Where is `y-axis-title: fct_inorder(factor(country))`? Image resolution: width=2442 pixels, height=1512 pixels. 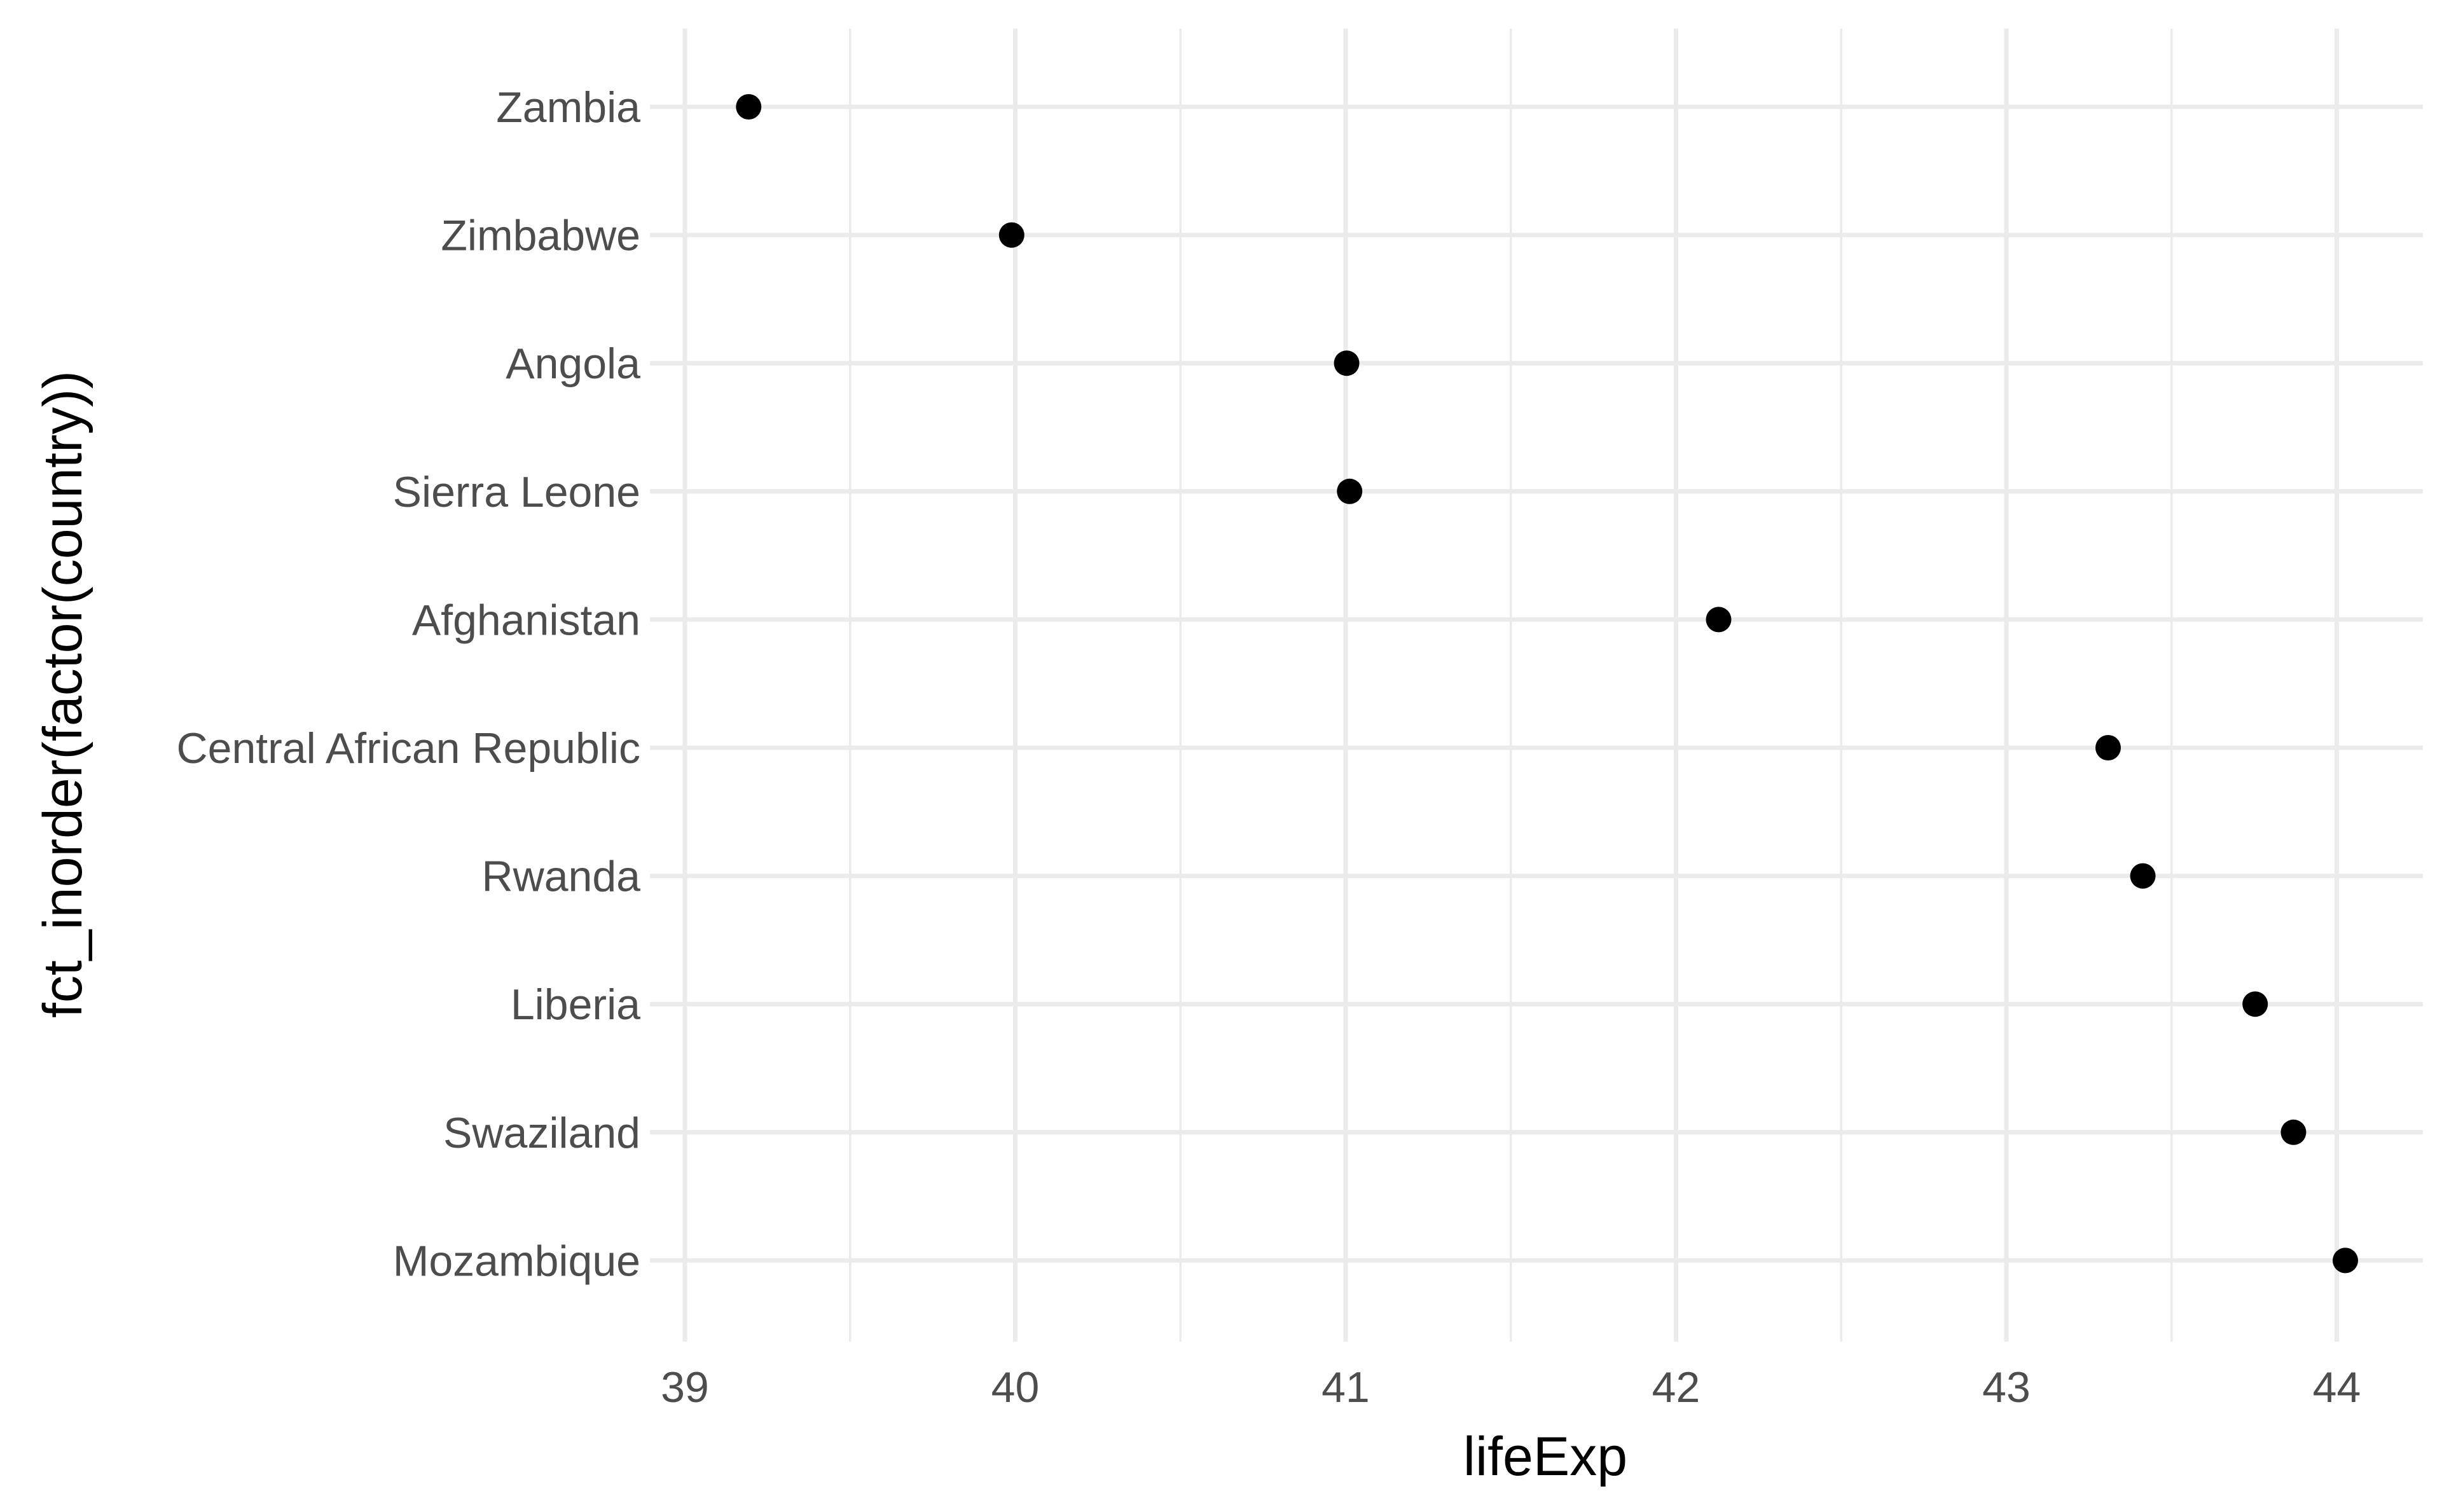 y-axis-title: fct_inorder(factor(country)) is located at coordinates (62, 694).